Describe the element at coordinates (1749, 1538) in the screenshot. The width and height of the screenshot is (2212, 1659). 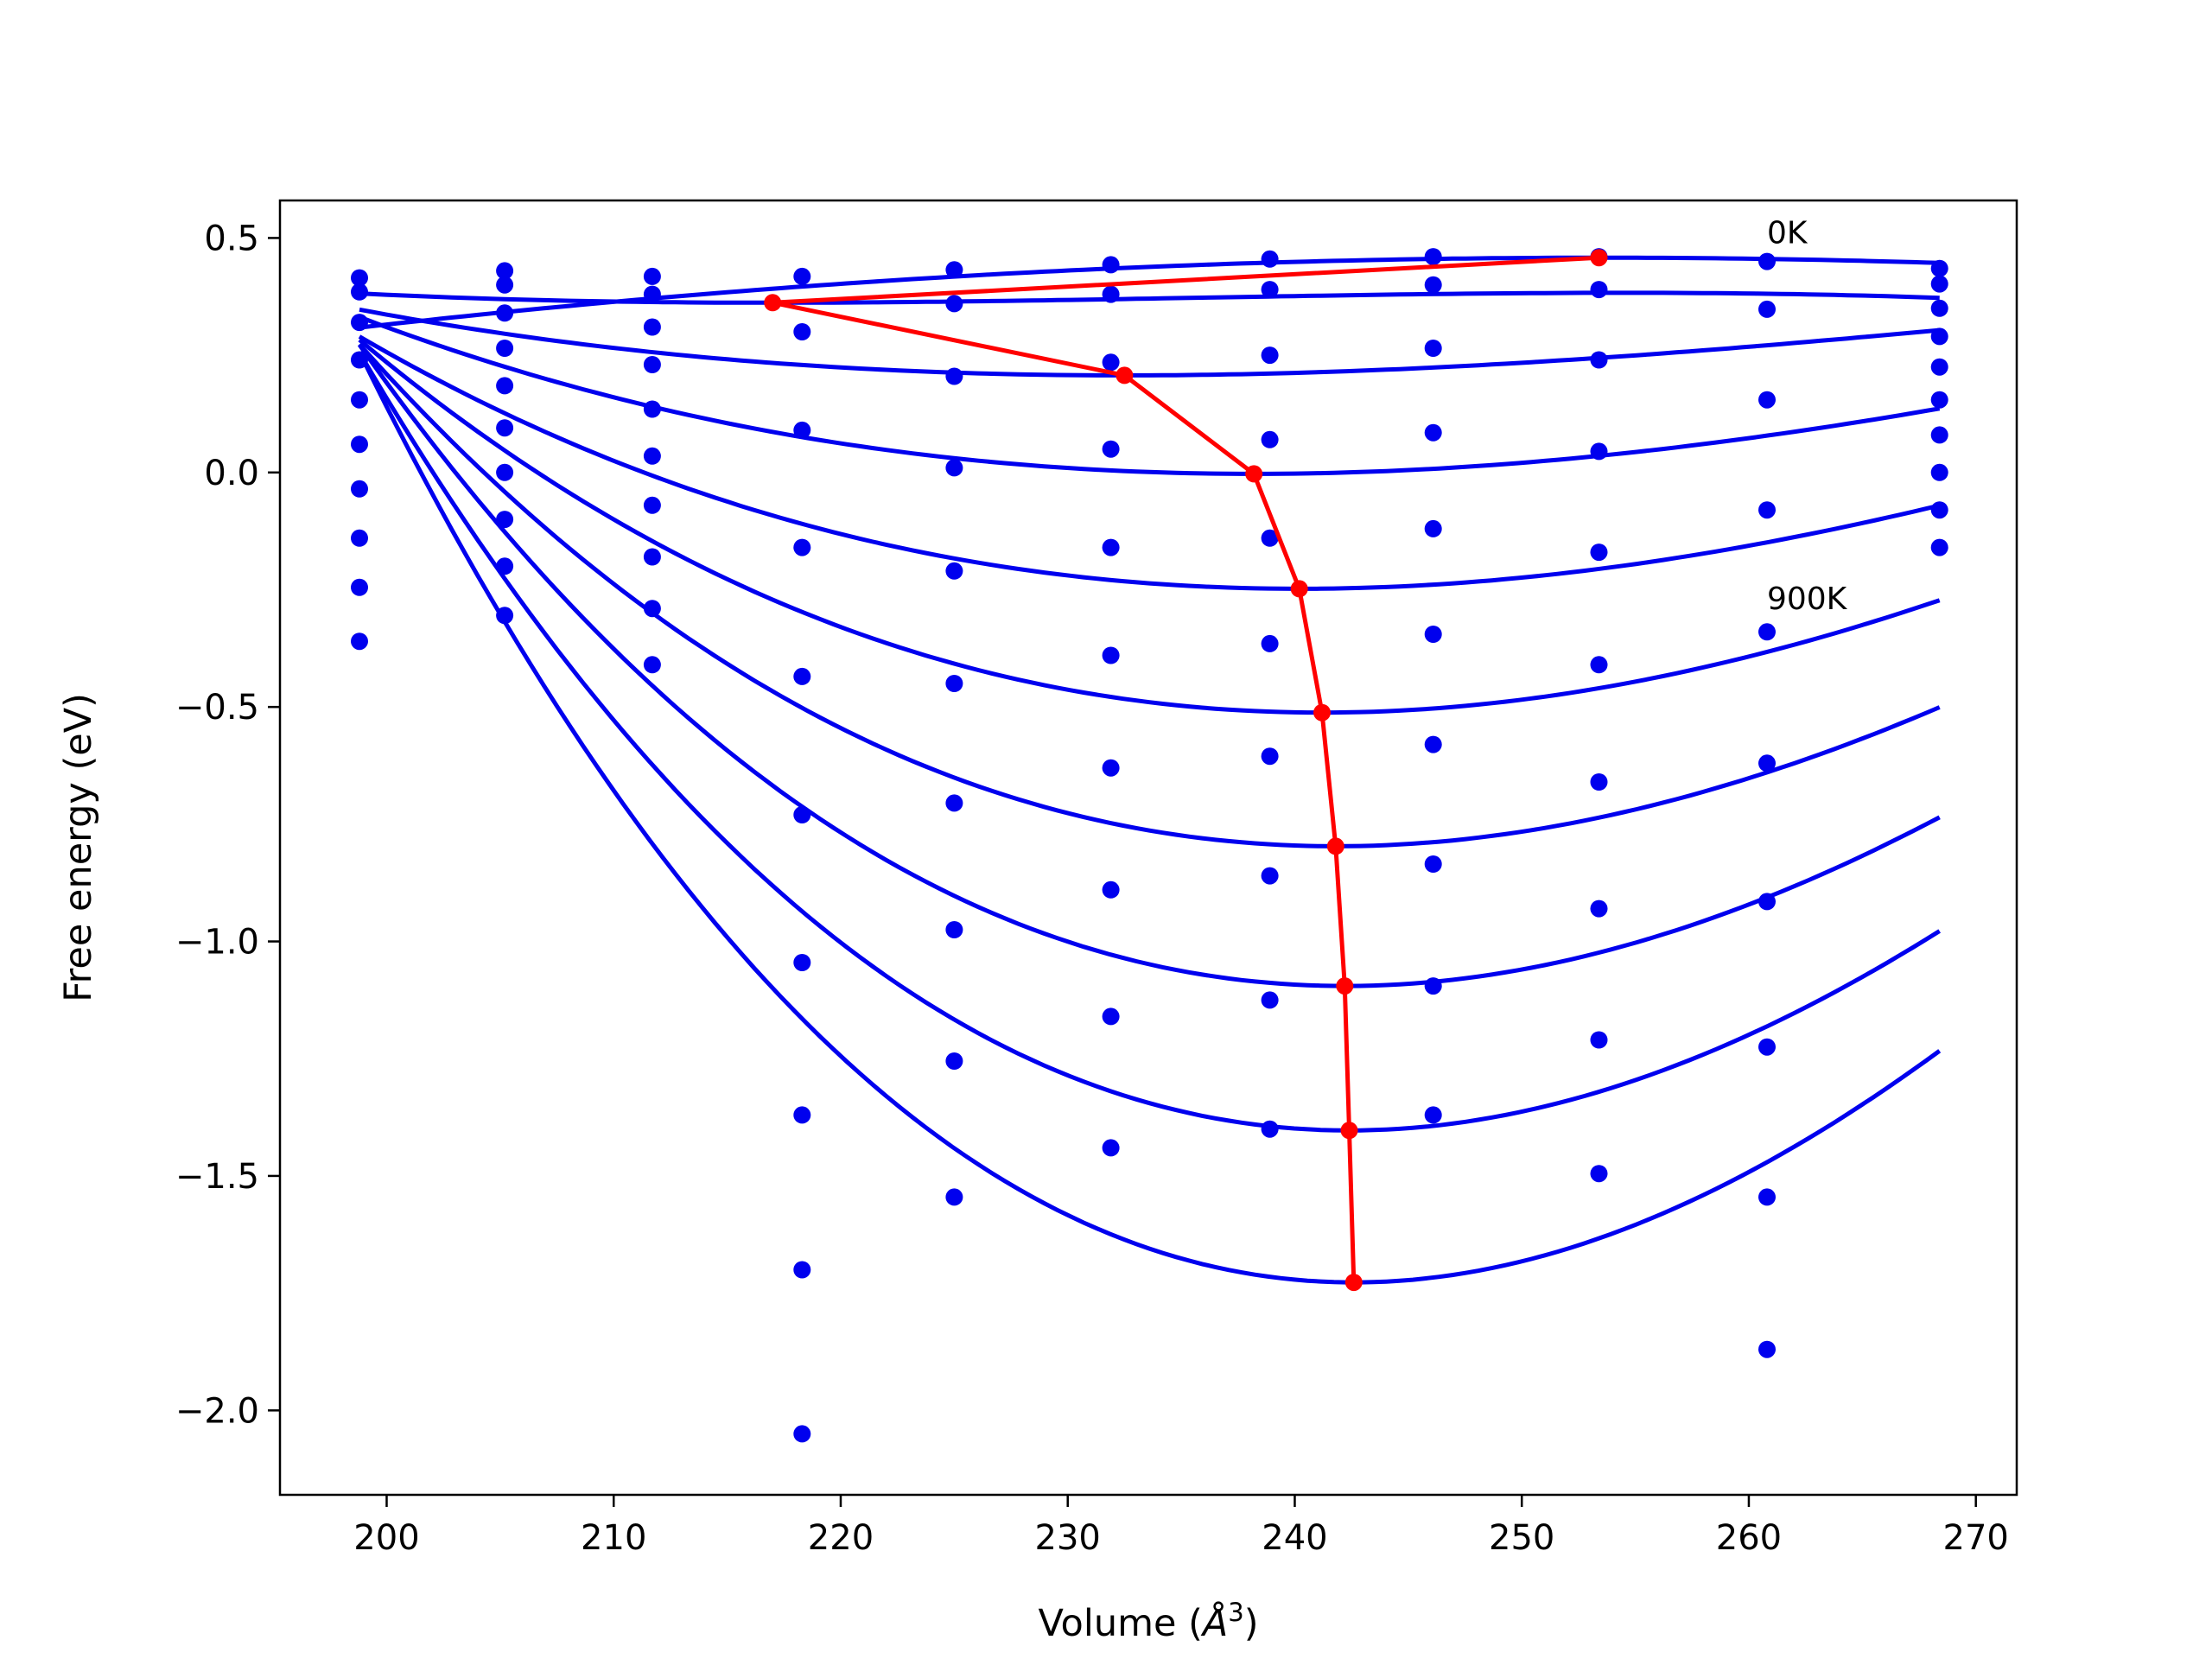
I see `x-tick-label: 260` at that location.